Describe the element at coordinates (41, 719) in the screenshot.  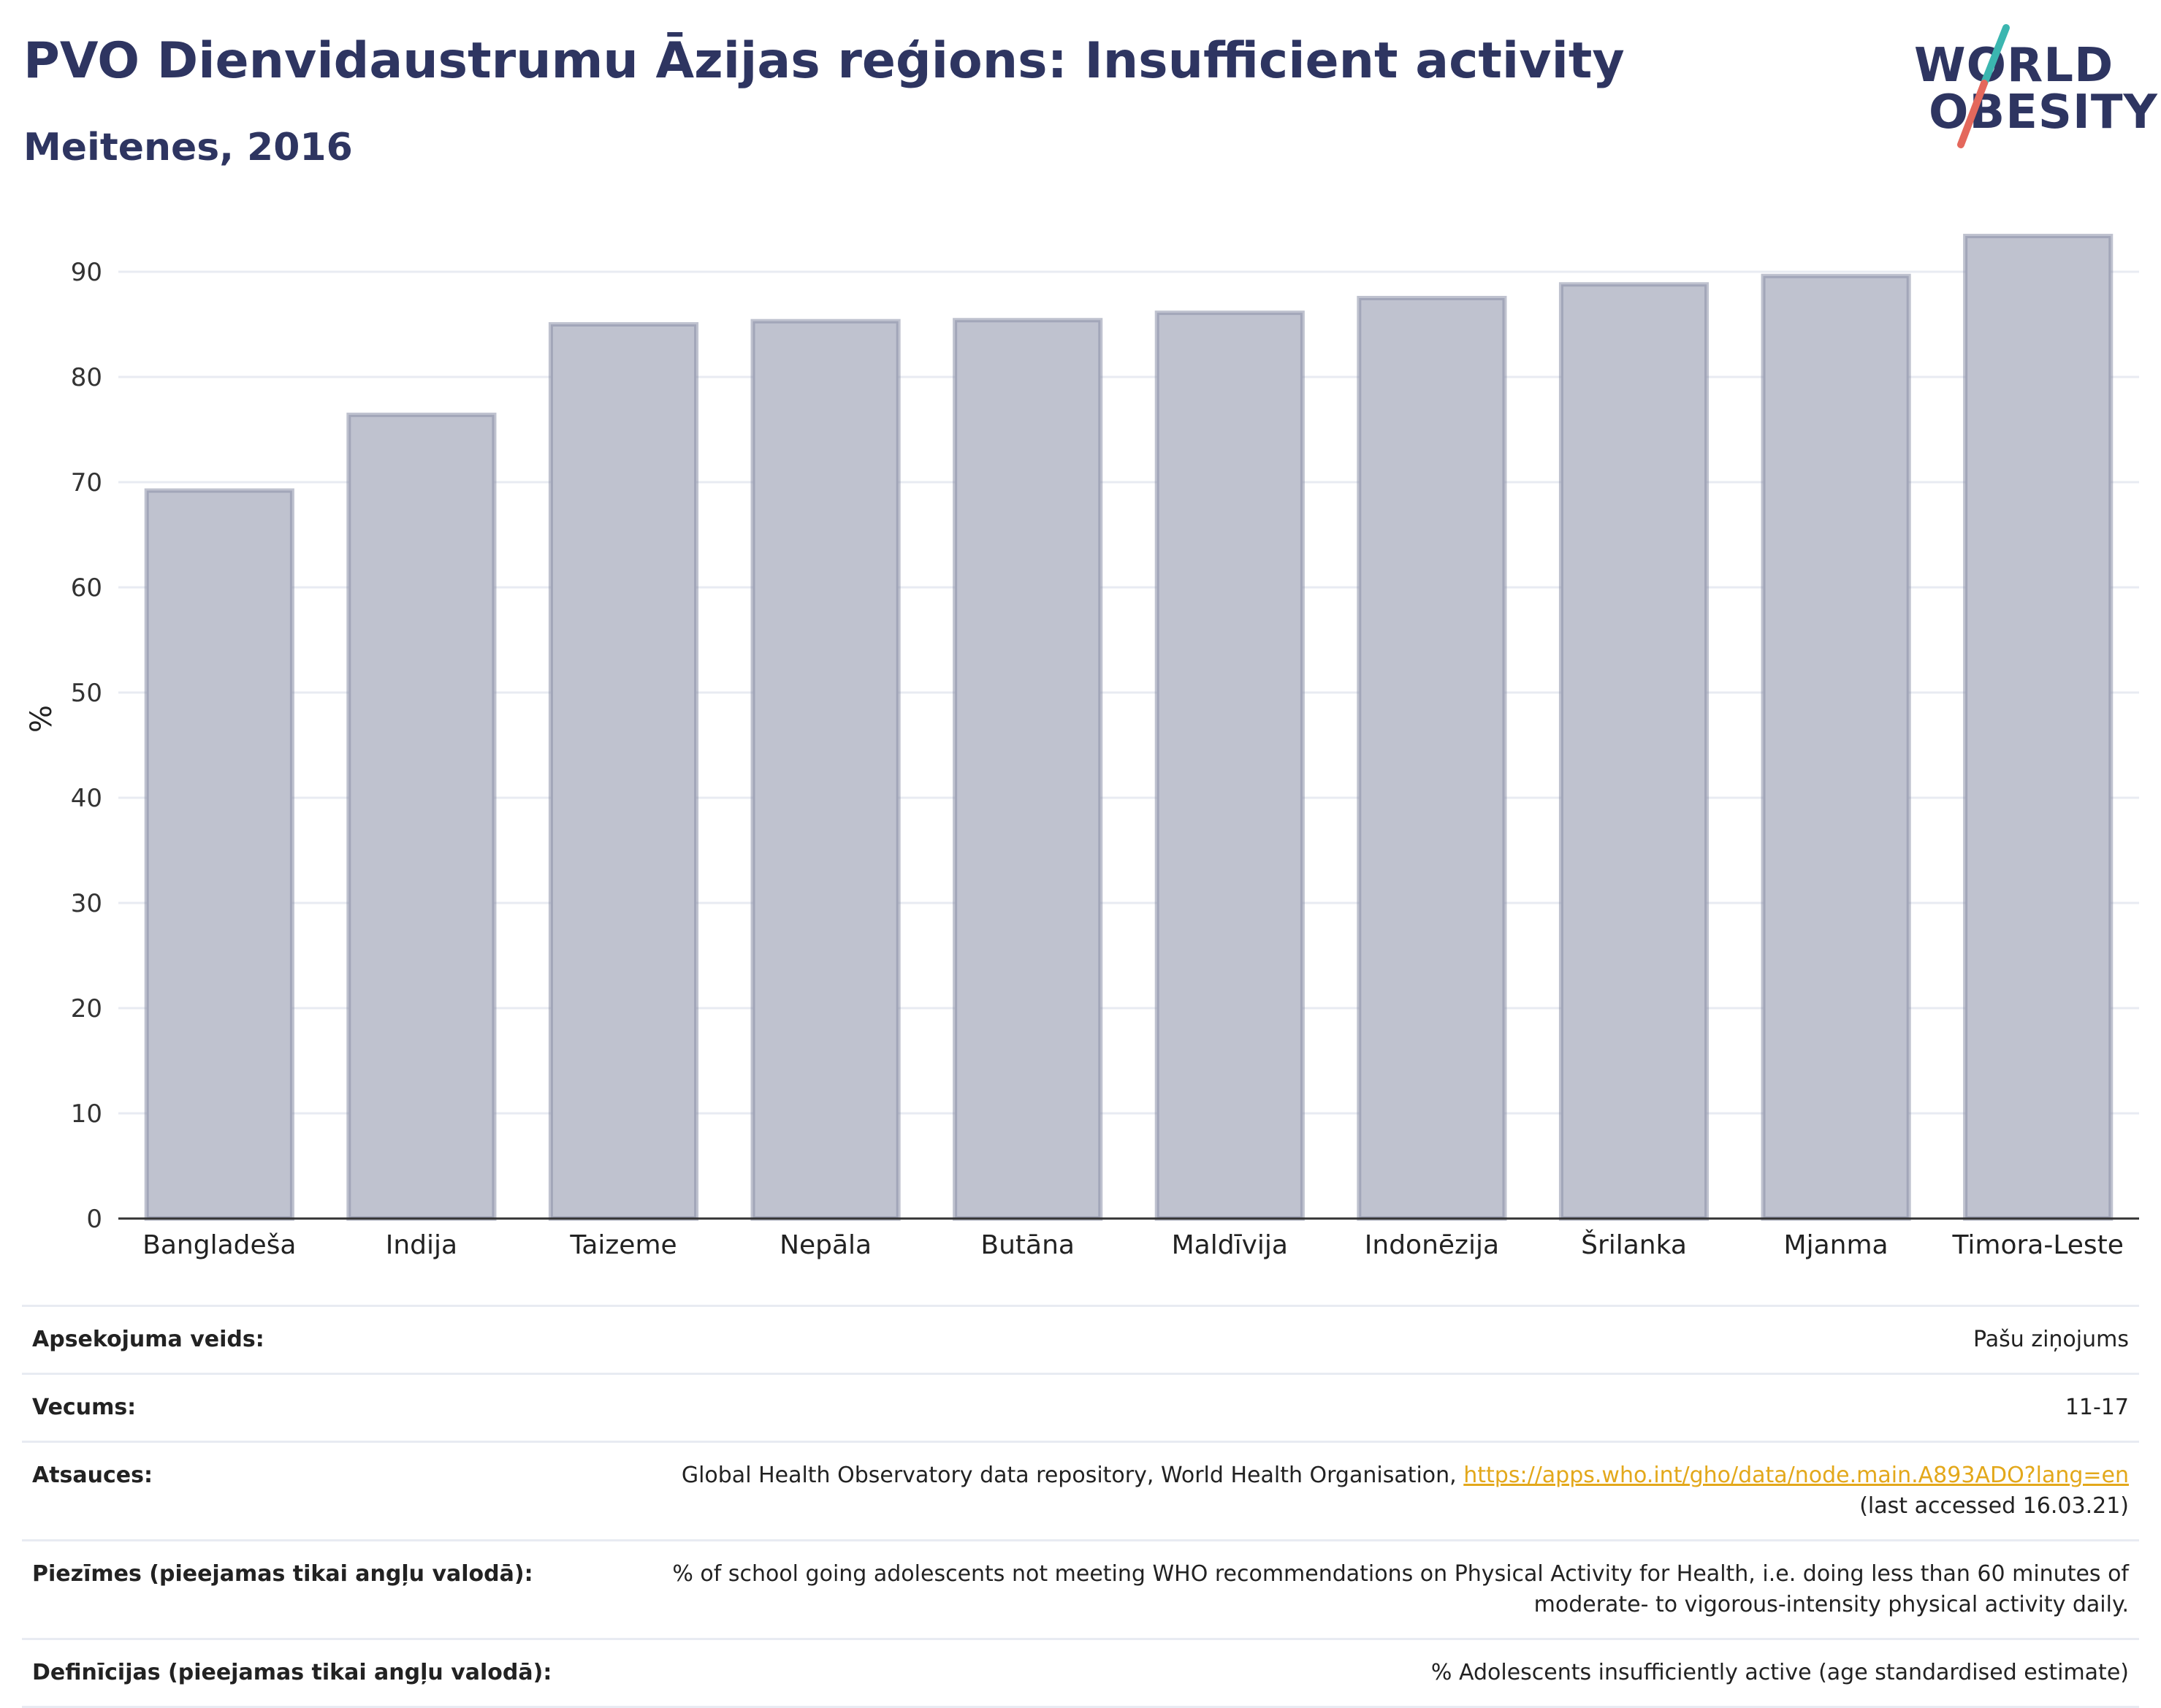
I see `y-axis-label: %` at that location.